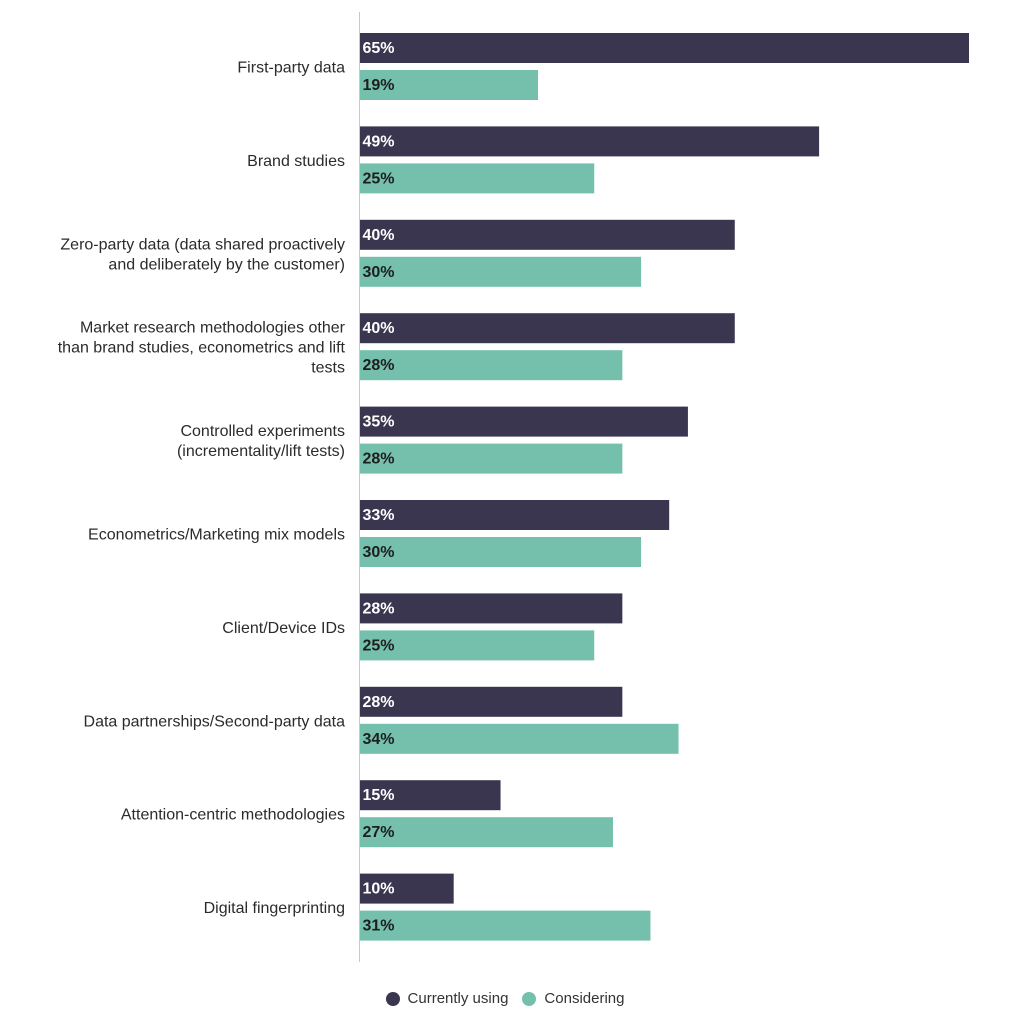  Describe the element at coordinates (458, 998) in the screenshot. I see `legend-label-currently-using: Currently using` at that location.